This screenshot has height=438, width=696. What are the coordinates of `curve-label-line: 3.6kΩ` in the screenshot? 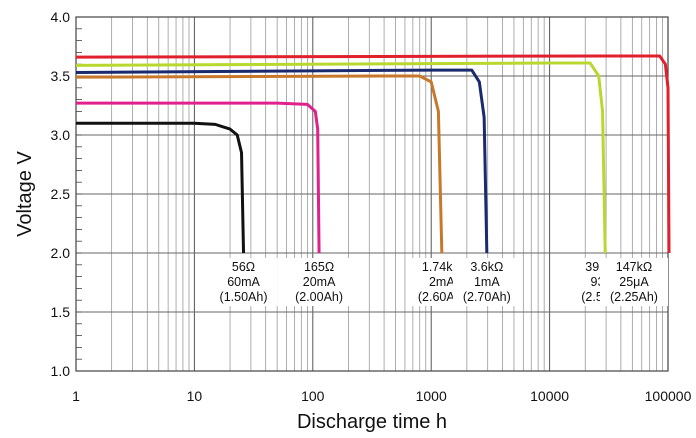 It's located at (486, 267).